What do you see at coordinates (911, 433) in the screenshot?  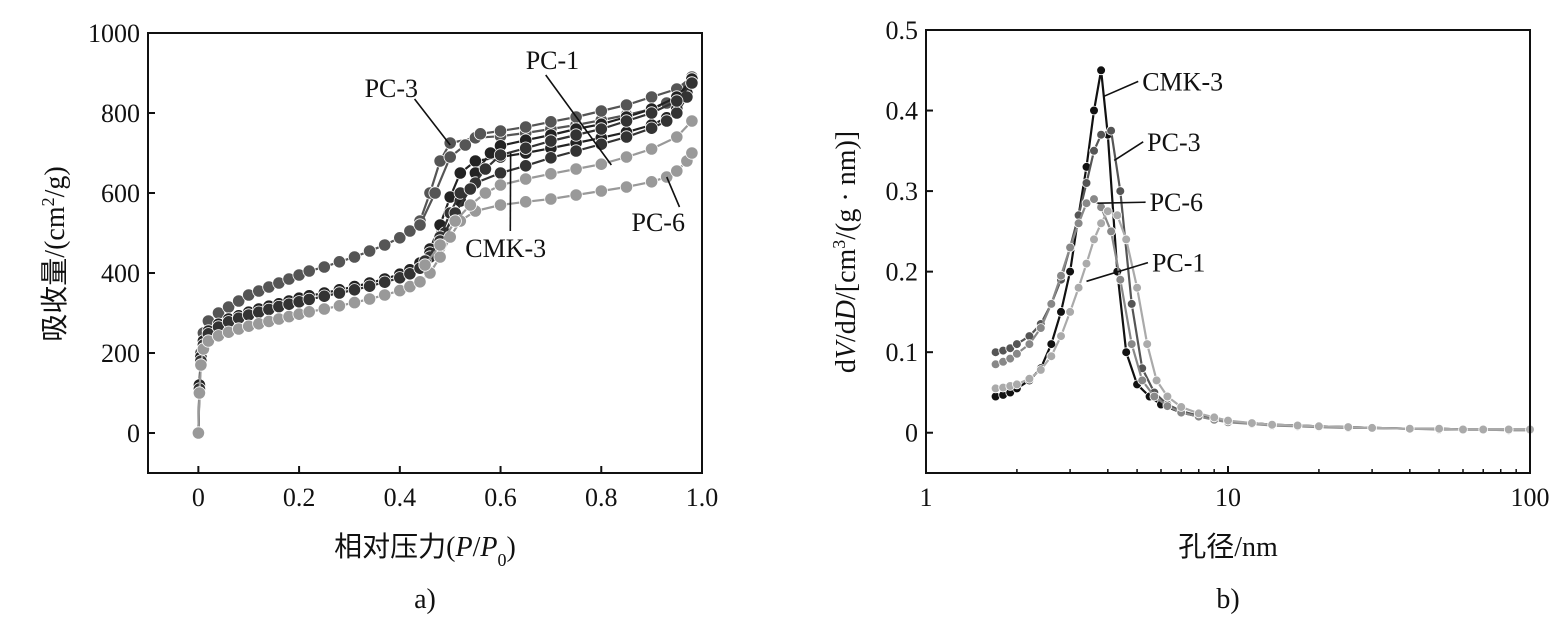 I see `chart-b-y-tick-label: 0` at bounding box center [911, 433].